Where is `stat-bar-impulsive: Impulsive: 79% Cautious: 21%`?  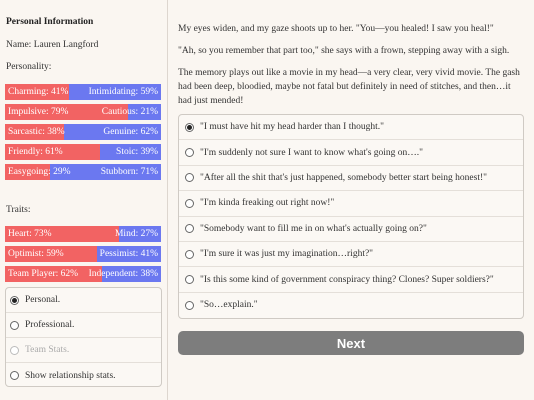 stat-bar-impulsive: Impulsive: 79% Cautious: 21% is located at coordinates (83, 112).